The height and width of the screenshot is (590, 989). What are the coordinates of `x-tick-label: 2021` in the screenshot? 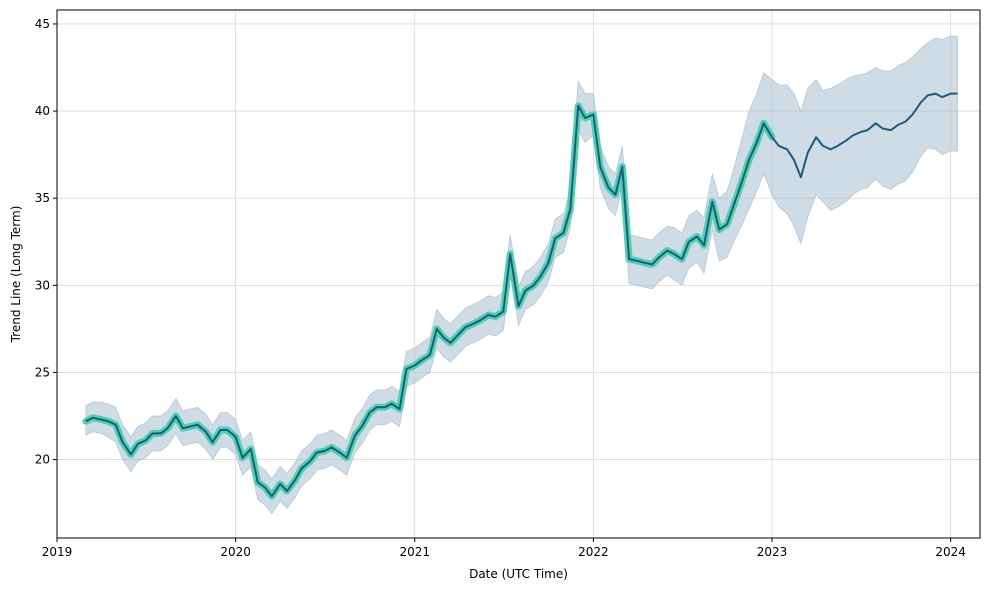 It's located at (414, 552).